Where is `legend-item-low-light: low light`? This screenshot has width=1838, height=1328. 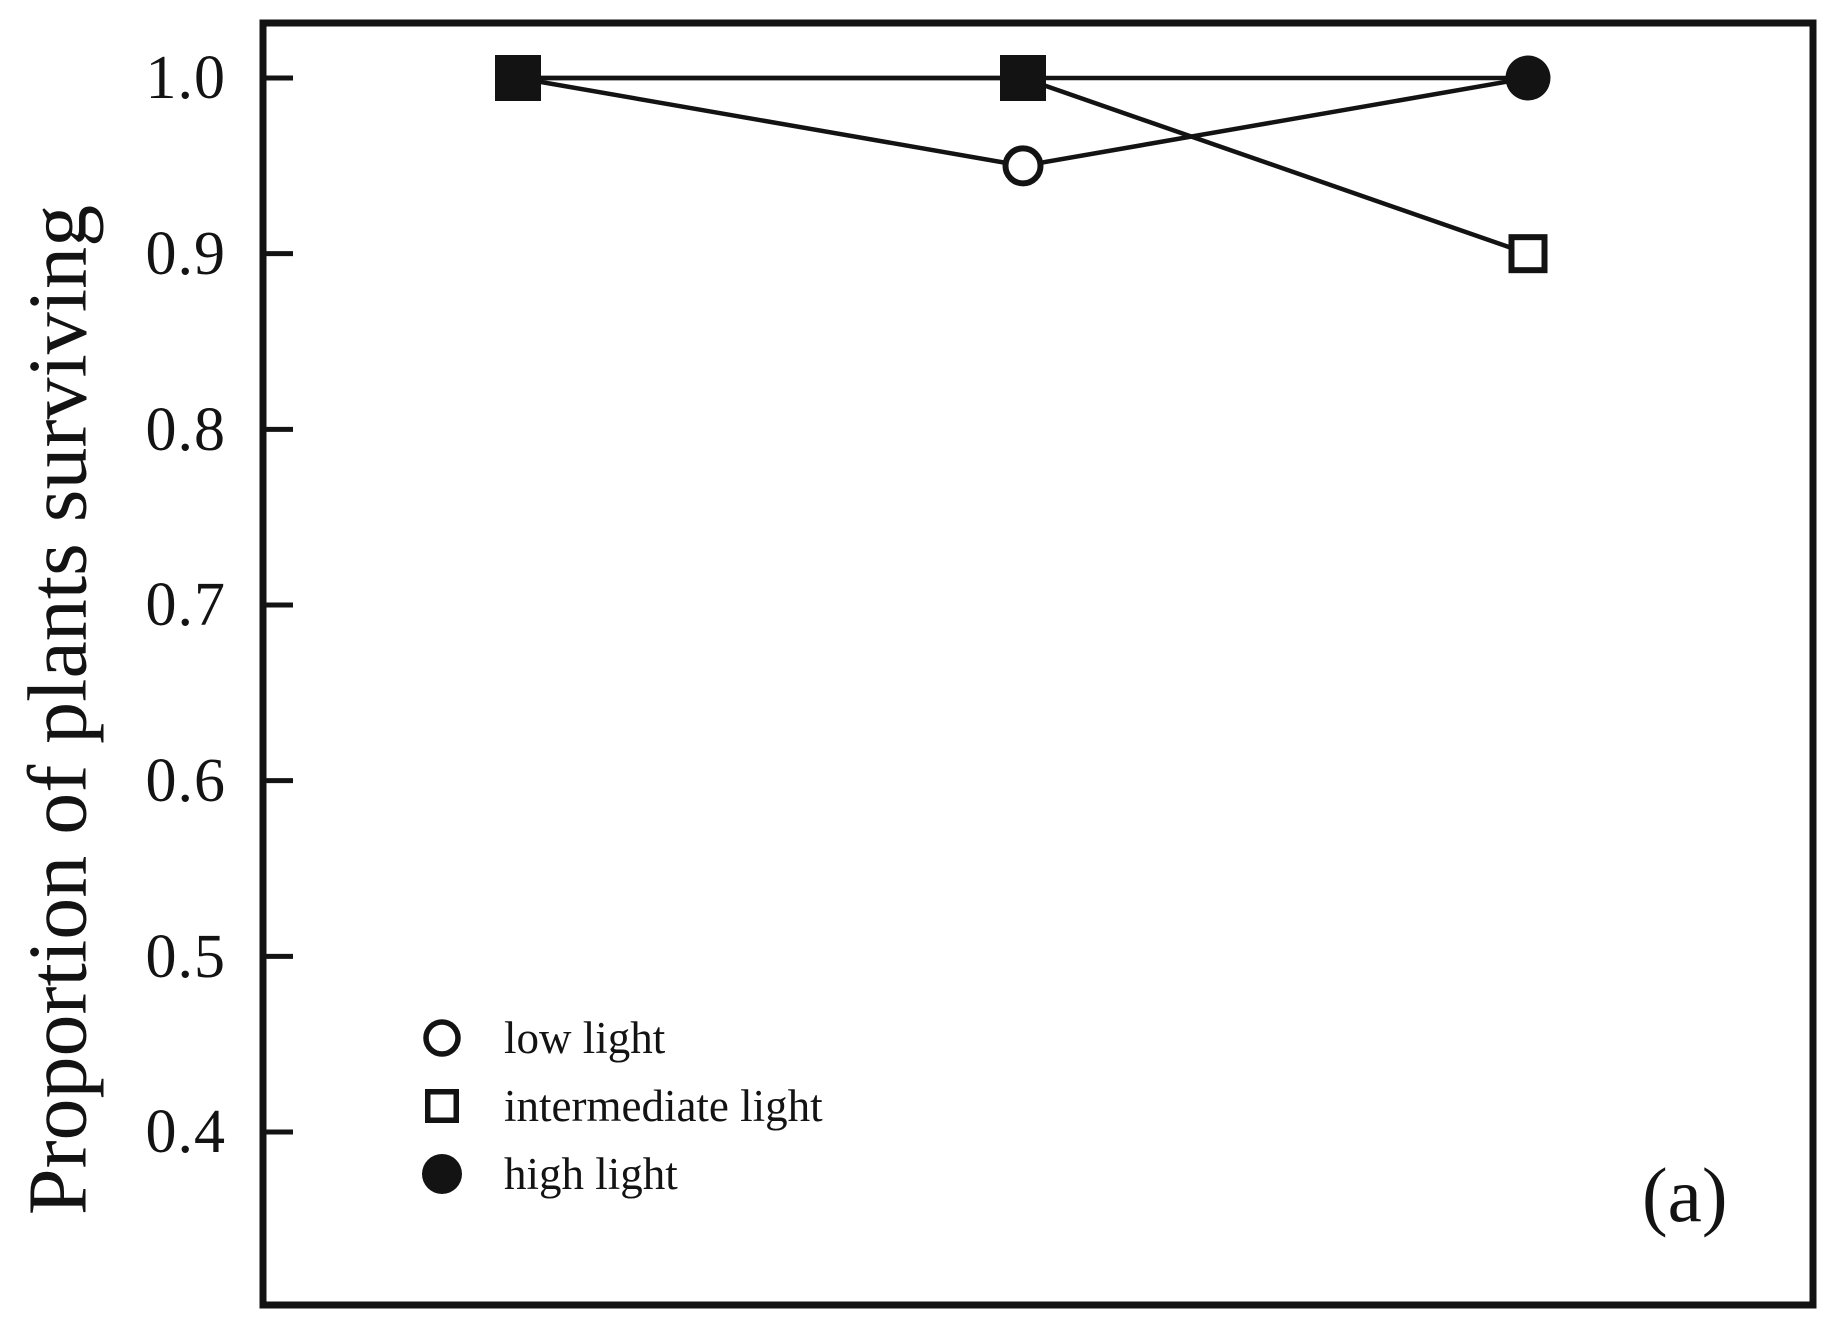
legend-item-low-light: low light is located at coordinates (620, 1038).